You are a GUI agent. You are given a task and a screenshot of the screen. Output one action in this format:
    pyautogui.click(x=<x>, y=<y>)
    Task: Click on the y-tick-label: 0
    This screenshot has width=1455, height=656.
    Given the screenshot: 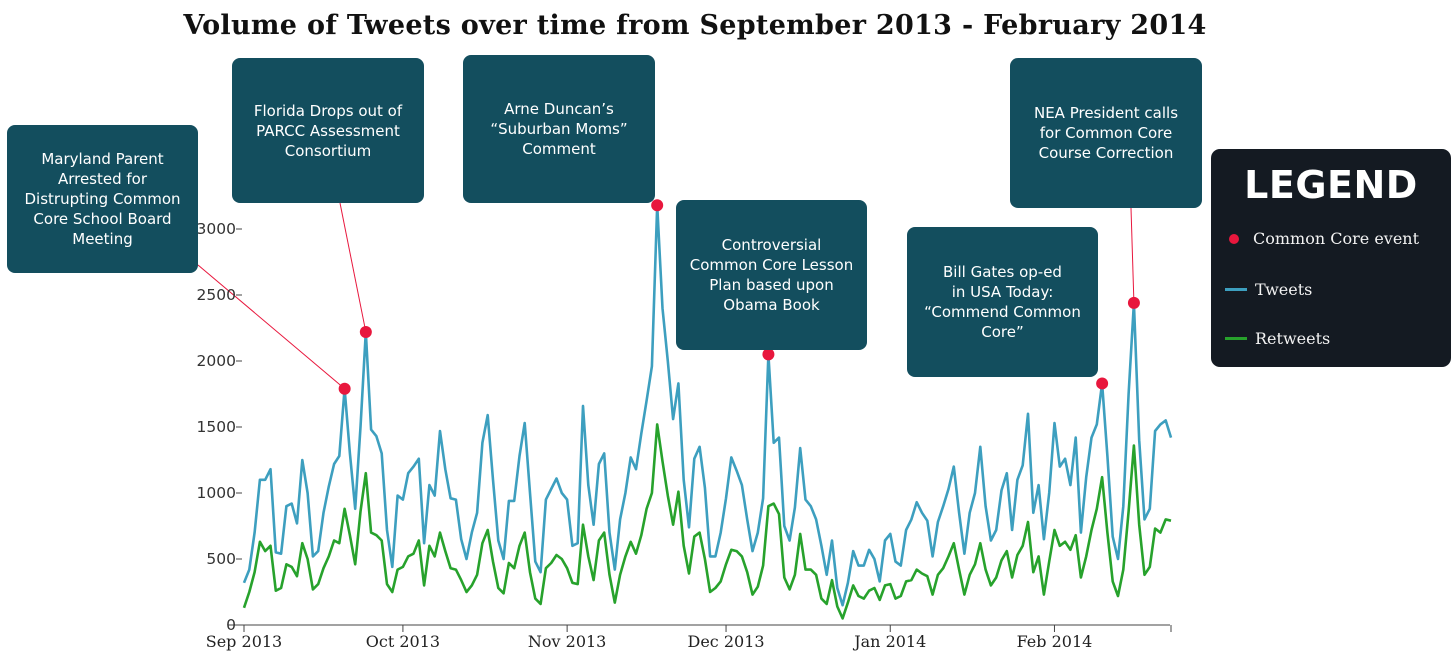 What is the action you would take?
    pyautogui.click(x=231, y=625)
    